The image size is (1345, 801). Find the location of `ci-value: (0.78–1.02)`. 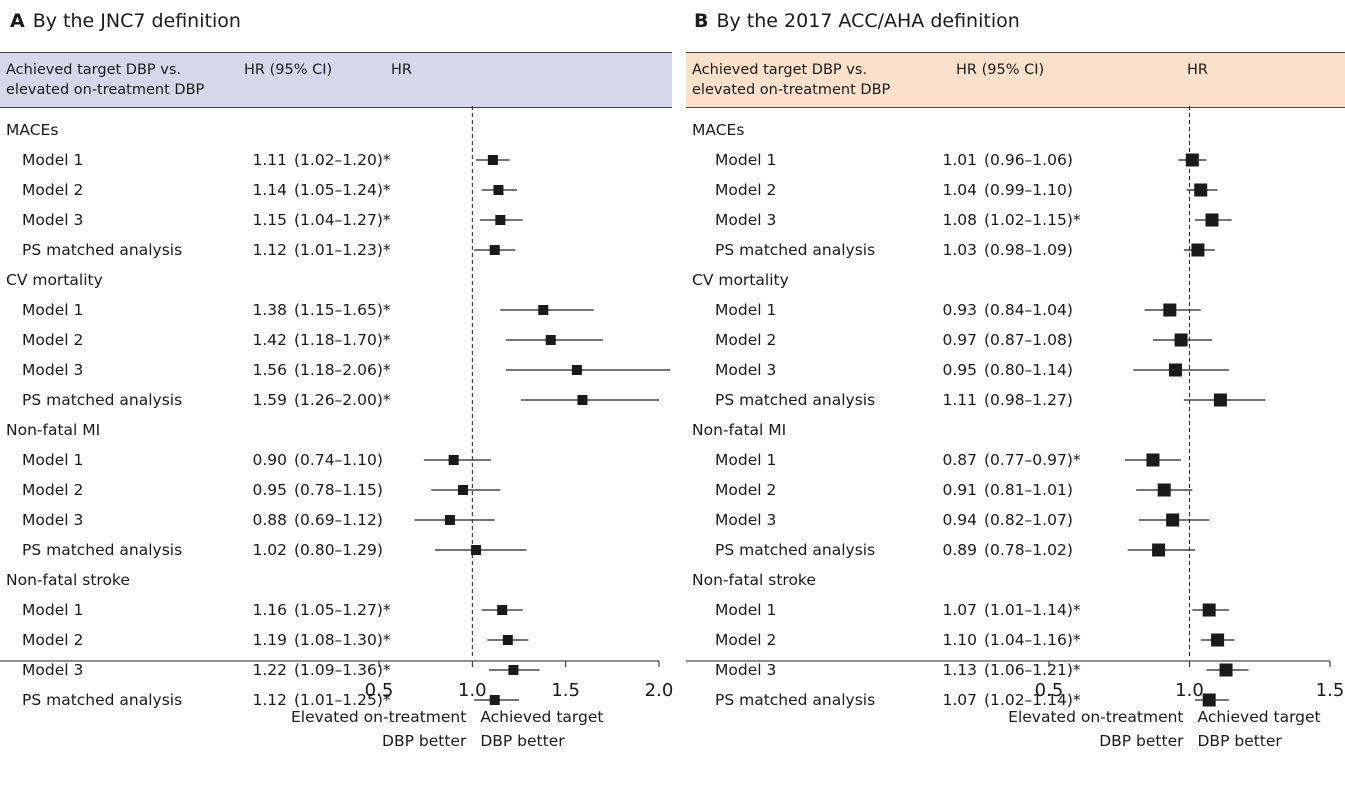

ci-value: (0.78–1.02) is located at coordinates (1028, 550).